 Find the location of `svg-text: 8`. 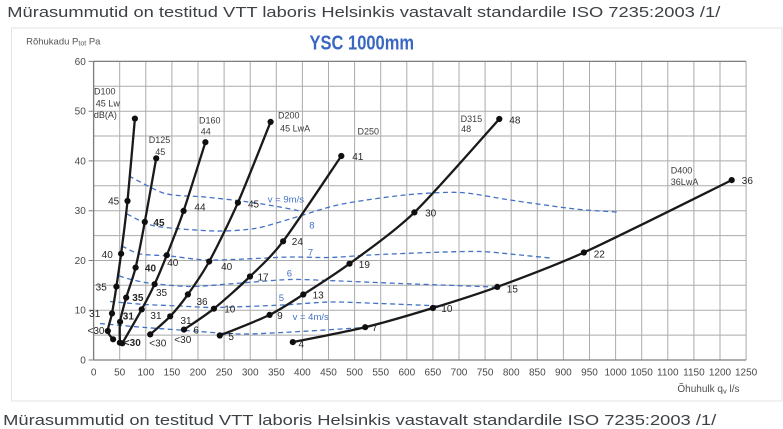

svg-text: 8 is located at coordinates (311, 225).